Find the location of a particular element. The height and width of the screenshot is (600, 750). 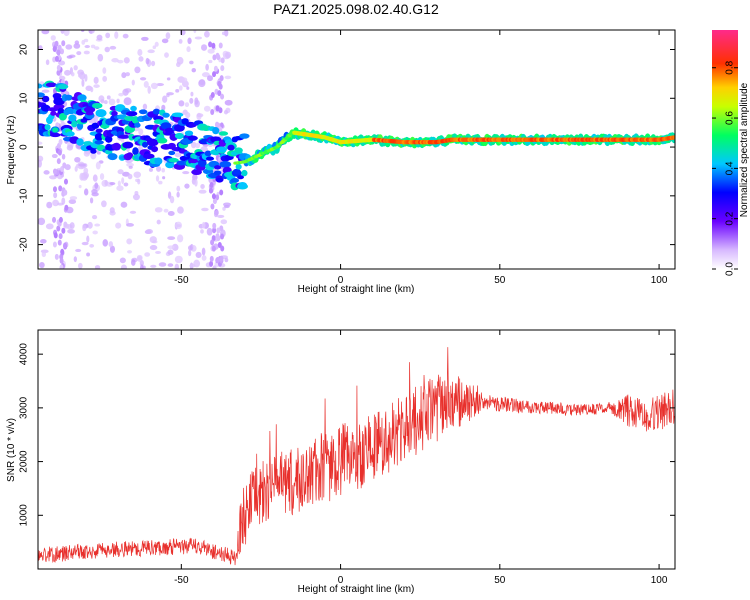

snr-y-tick-label: 2000 is located at coordinates (24, 461).